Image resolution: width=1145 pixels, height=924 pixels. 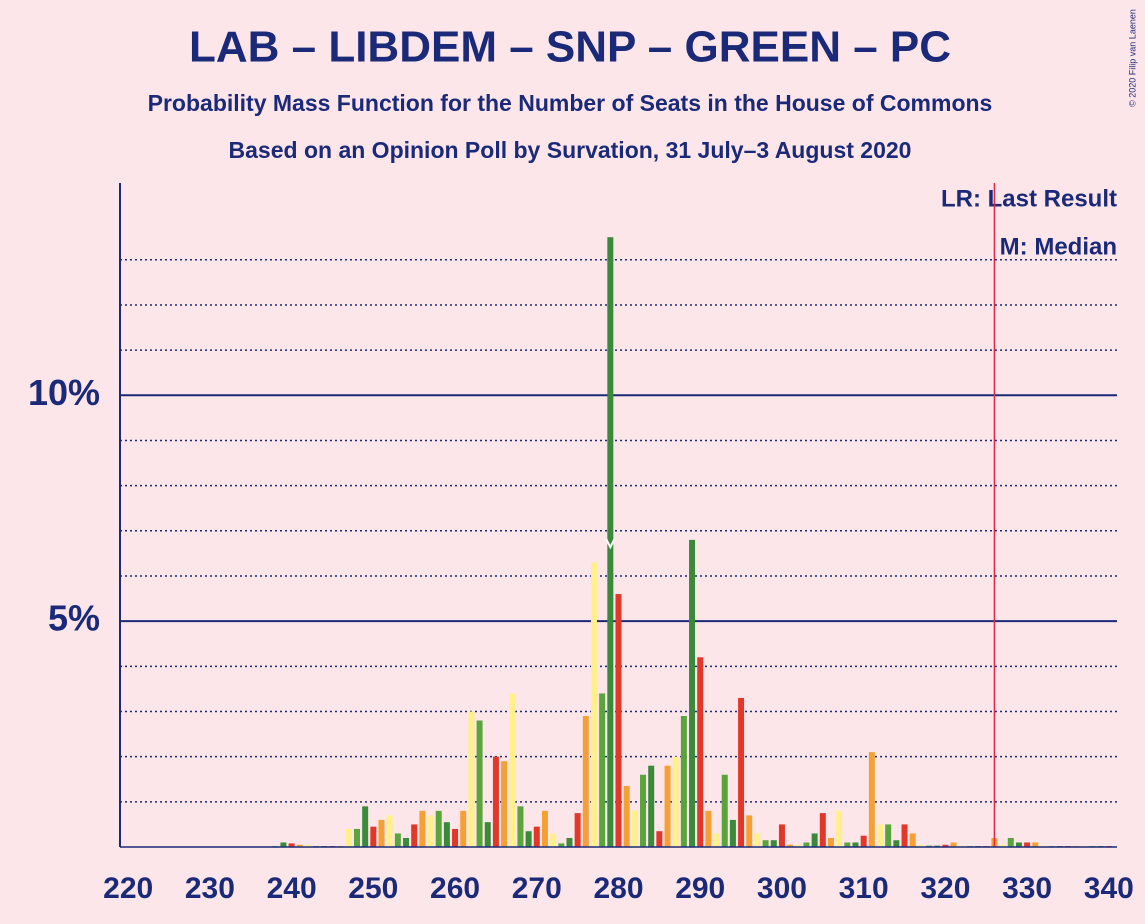 I want to click on x-tick-label: 340, so click(x=1109, y=888).